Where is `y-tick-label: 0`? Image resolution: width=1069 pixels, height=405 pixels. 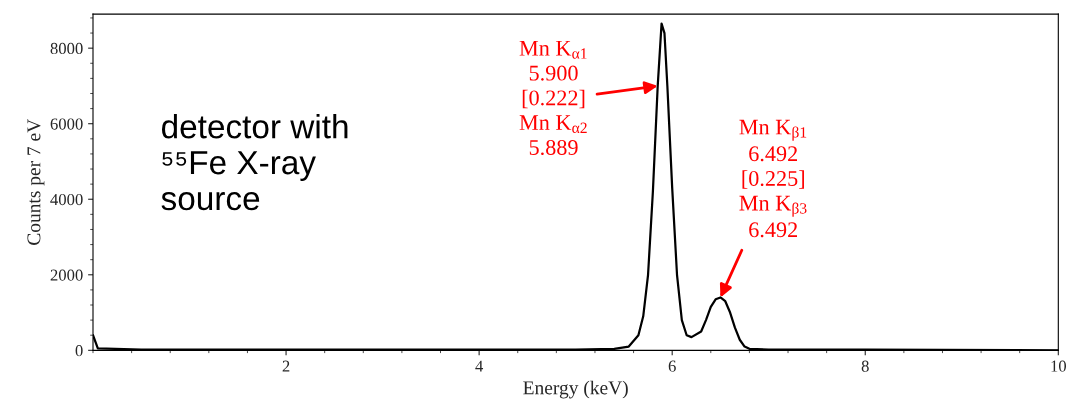 y-tick-label: 0 is located at coordinates (79, 351).